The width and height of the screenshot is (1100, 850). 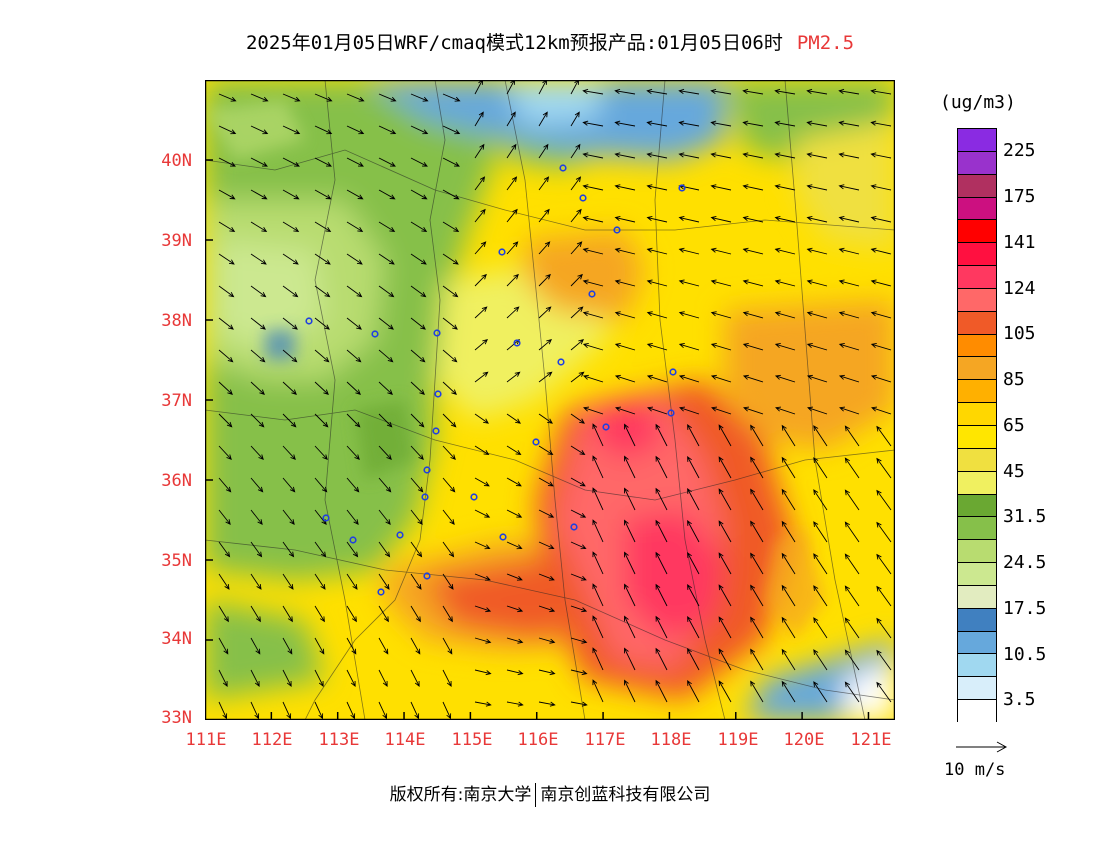 What do you see at coordinates (871, 740) in the screenshot?
I see `lon-label-121e: 121E` at bounding box center [871, 740].